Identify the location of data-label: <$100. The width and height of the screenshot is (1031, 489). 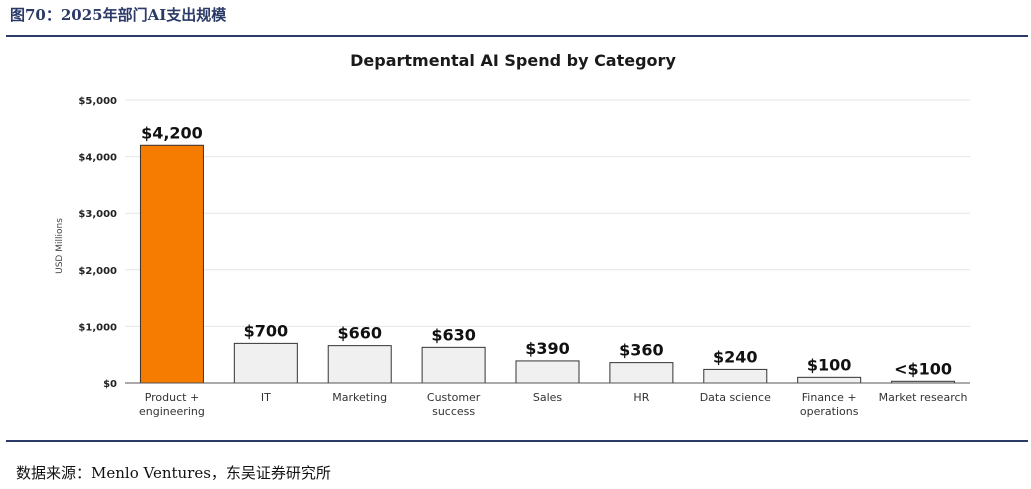
(923, 368).